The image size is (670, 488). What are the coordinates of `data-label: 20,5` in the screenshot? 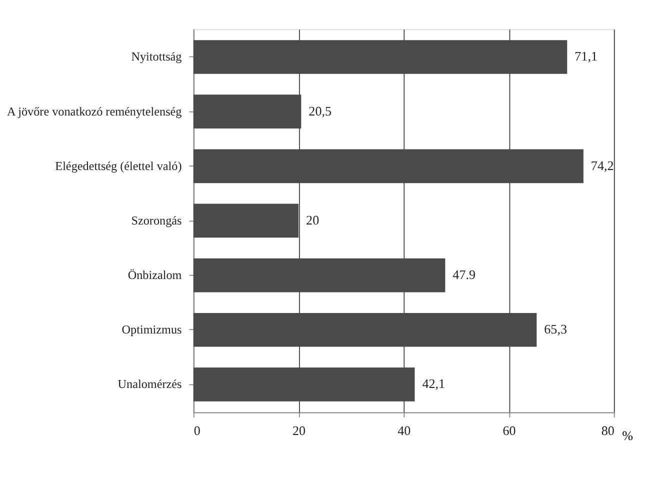 It's located at (320, 110).